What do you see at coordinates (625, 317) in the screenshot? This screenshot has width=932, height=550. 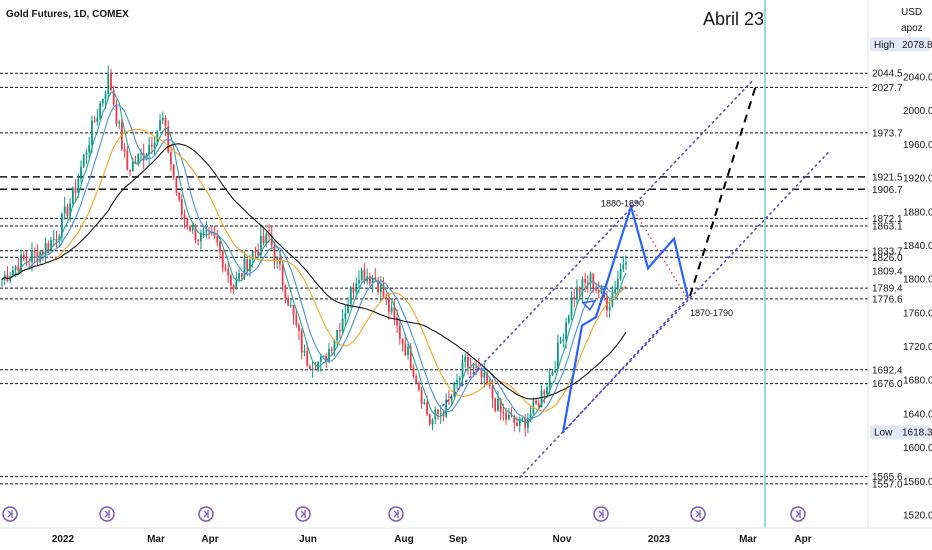 I see `projected-path` at bounding box center [625, 317].